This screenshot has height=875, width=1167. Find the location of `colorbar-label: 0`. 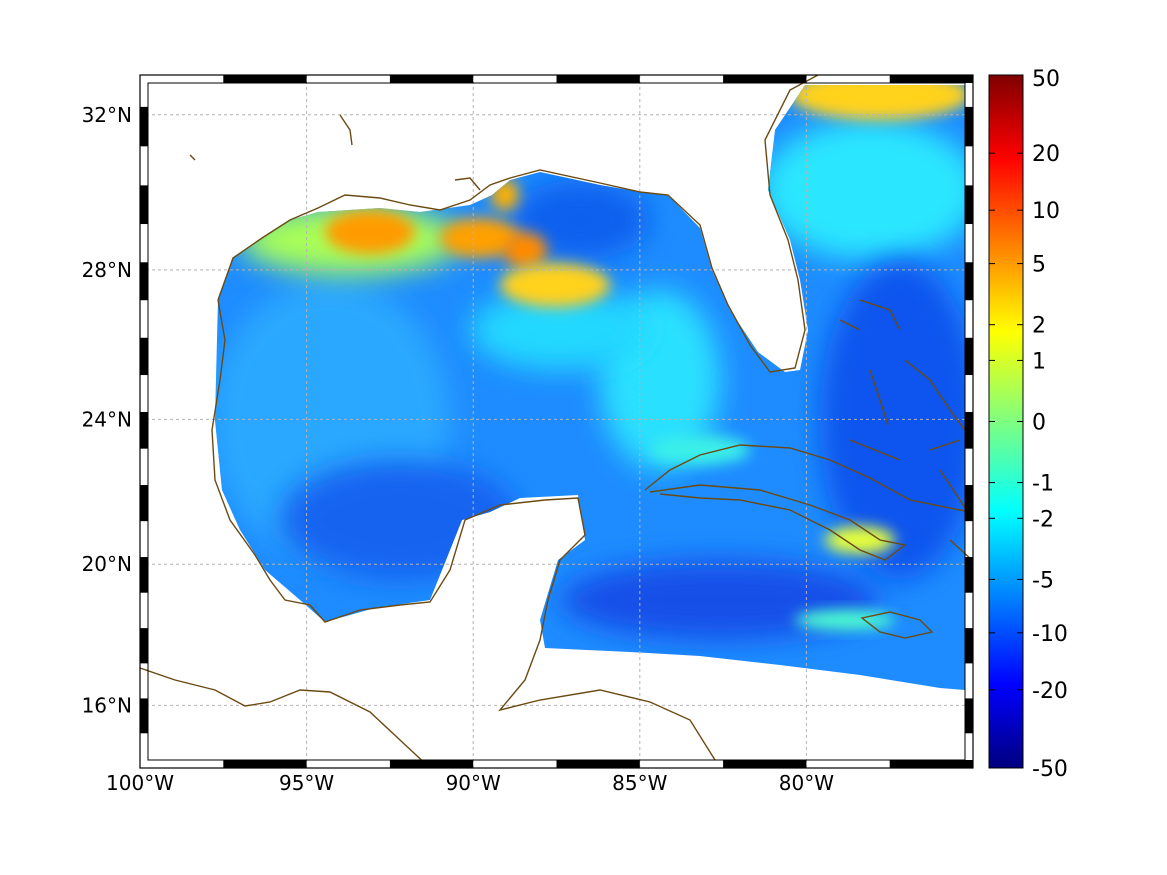

colorbar-label: 0 is located at coordinates (1039, 423).